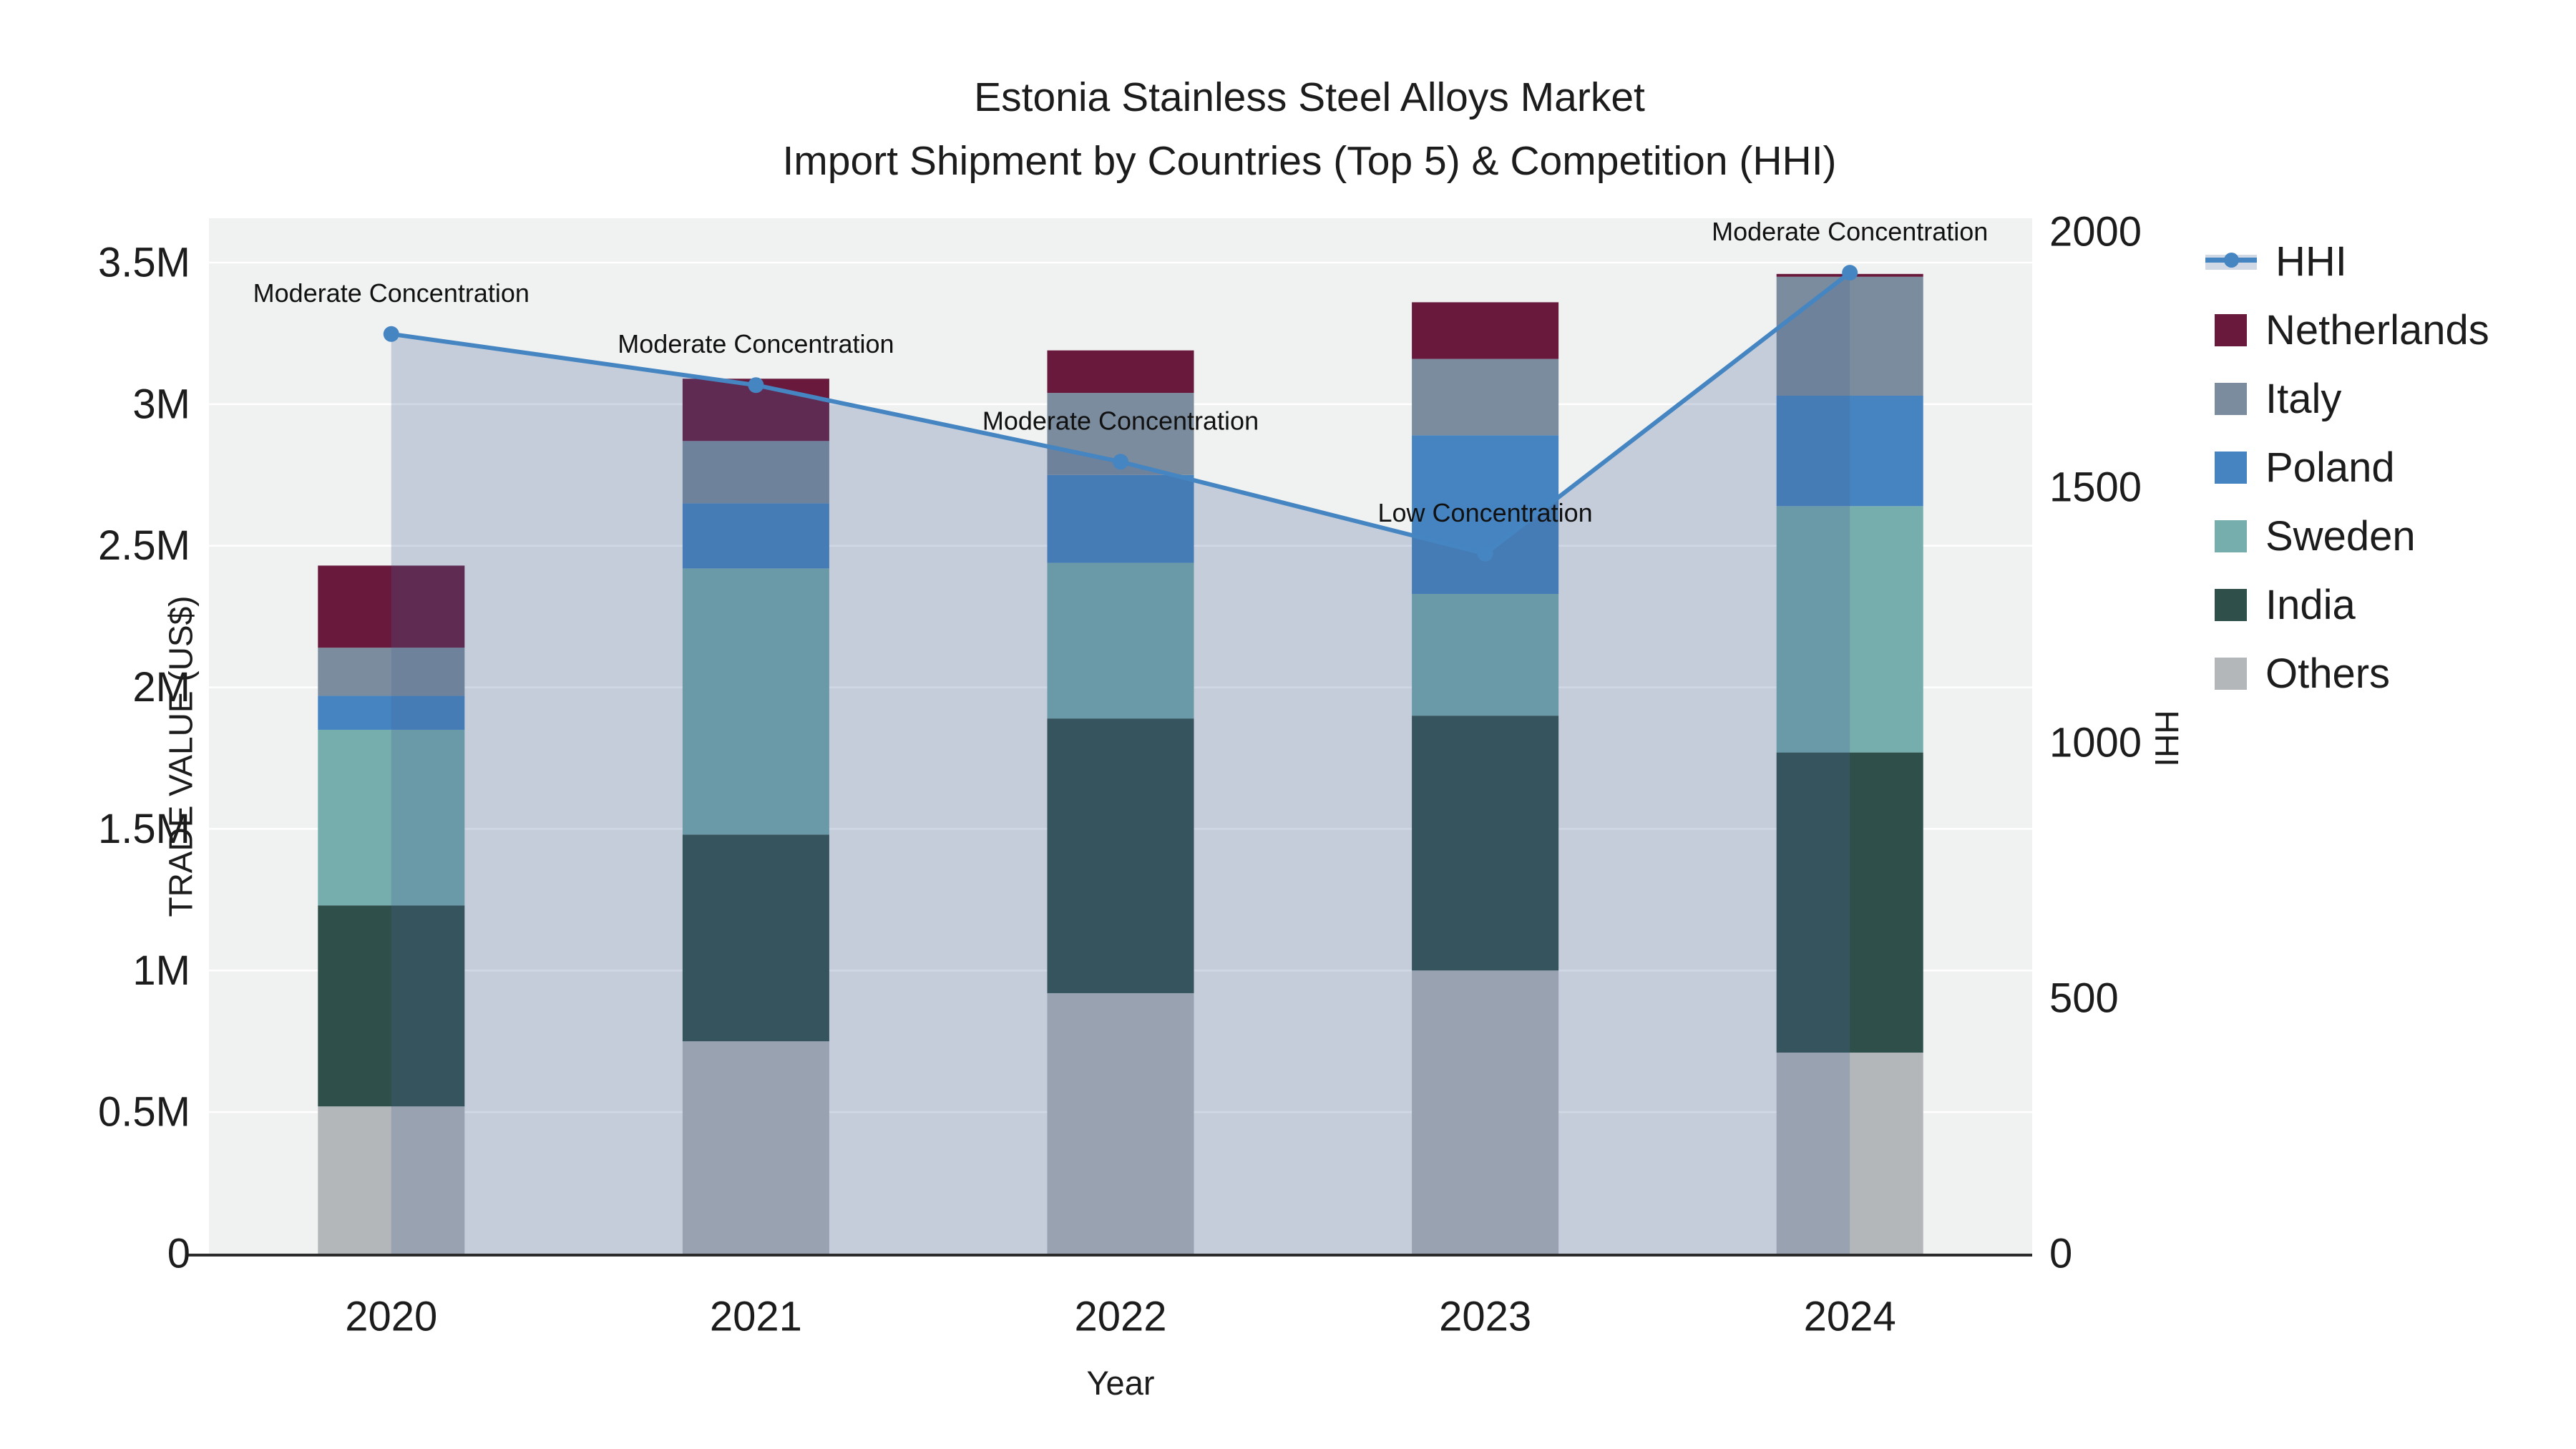  What do you see at coordinates (1485, 1317) in the screenshot?
I see `x-tick-label-2023: 2023` at bounding box center [1485, 1317].